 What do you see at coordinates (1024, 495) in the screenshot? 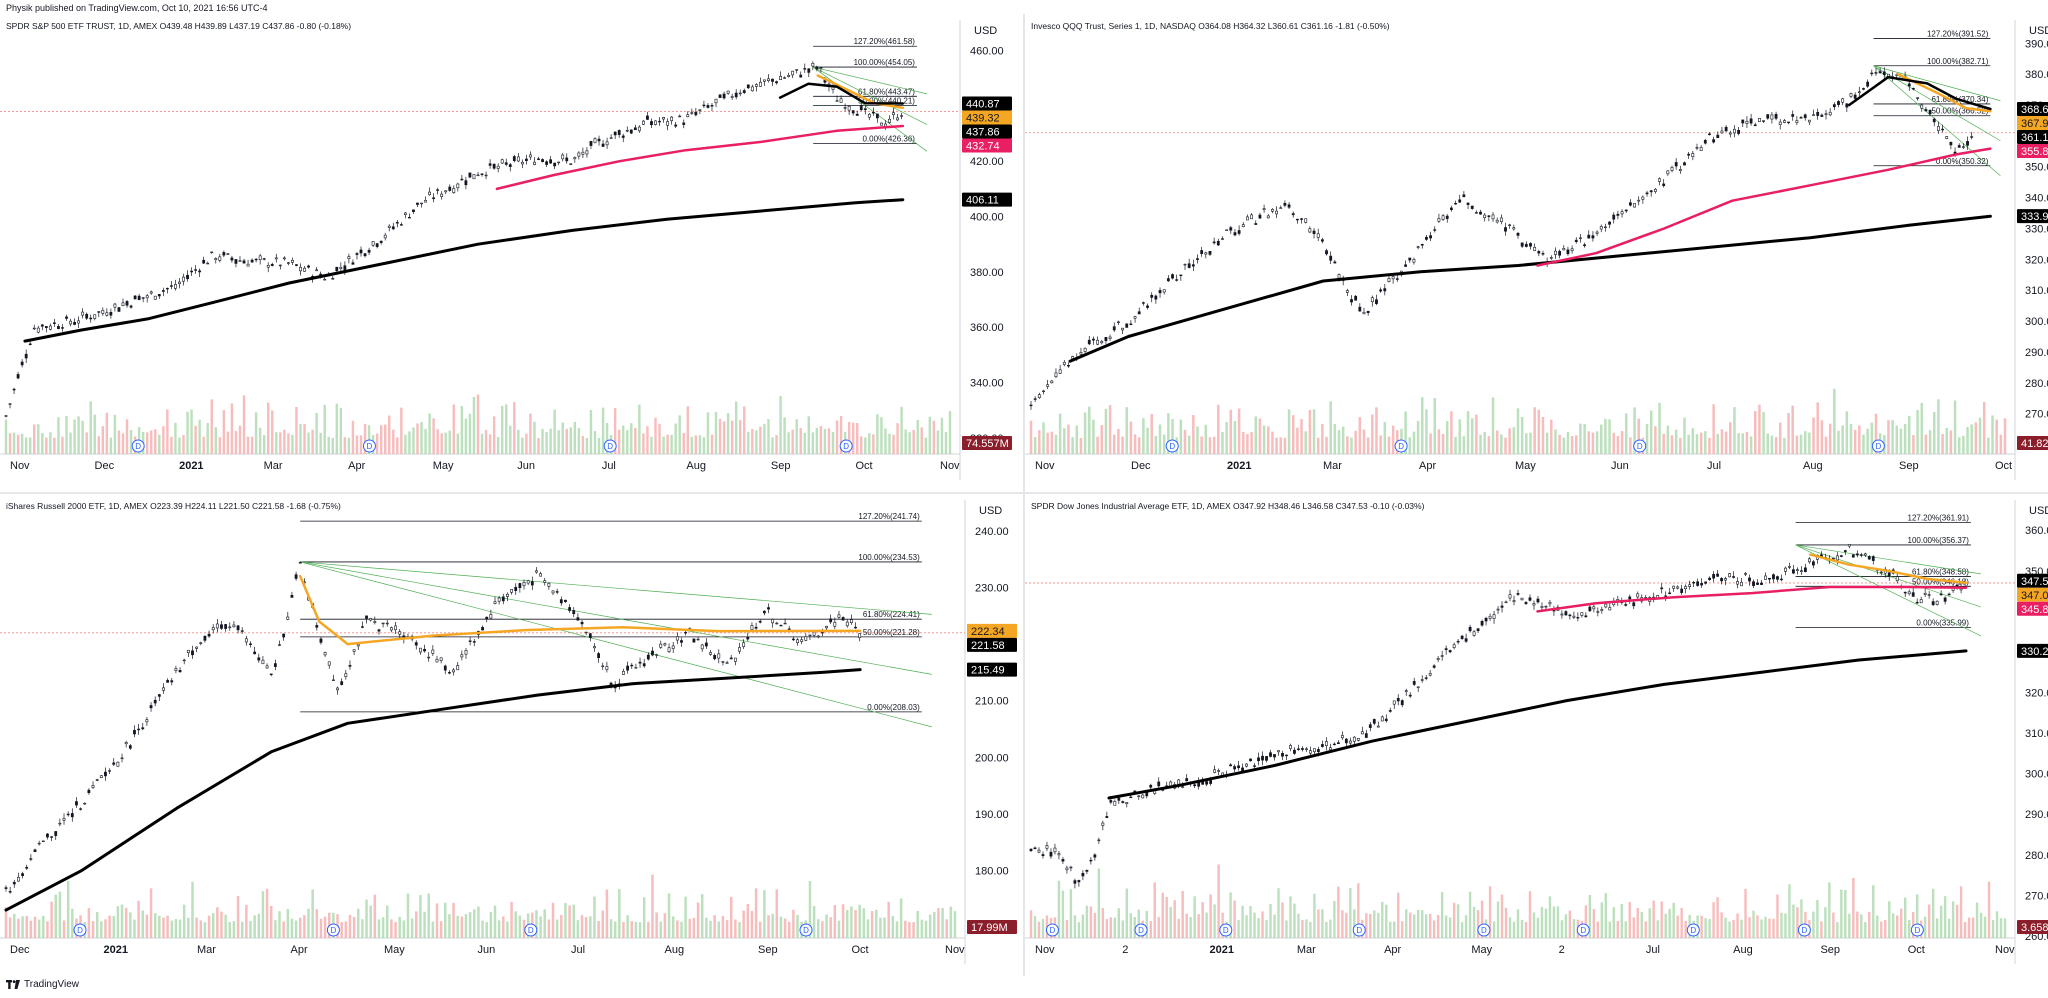
I see `vertical-divider` at bounding box center [1024, 495].